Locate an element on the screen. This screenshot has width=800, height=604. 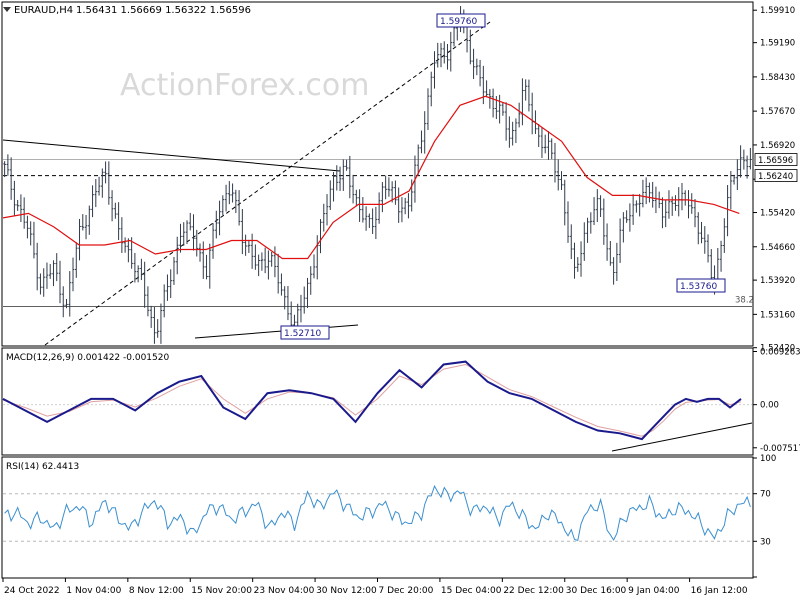
level-line-tag: 1.56240 is located at coordinates (775, 177).